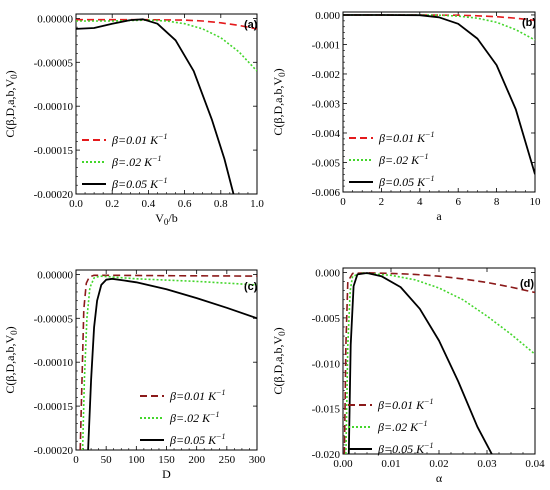 Image resolution: width=550 pixels, height=490 pixels. I want to click on x-axis-label: V0/b, so click(166, 219).